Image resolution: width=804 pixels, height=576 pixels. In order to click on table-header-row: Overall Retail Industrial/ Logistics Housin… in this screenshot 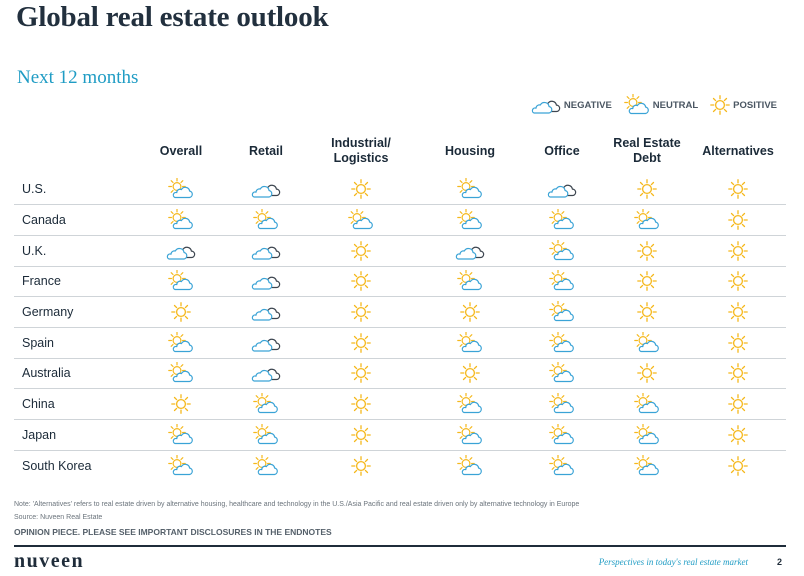, I will do `click(400, 151)`.